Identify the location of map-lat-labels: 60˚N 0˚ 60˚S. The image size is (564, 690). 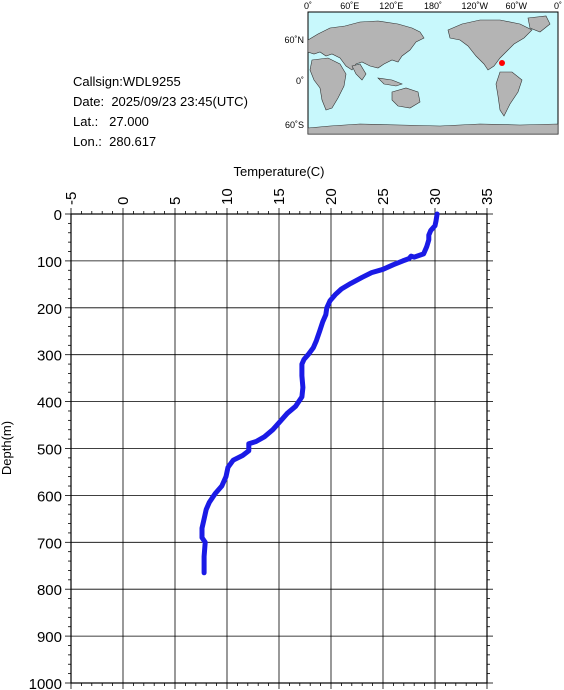
(294, 82).